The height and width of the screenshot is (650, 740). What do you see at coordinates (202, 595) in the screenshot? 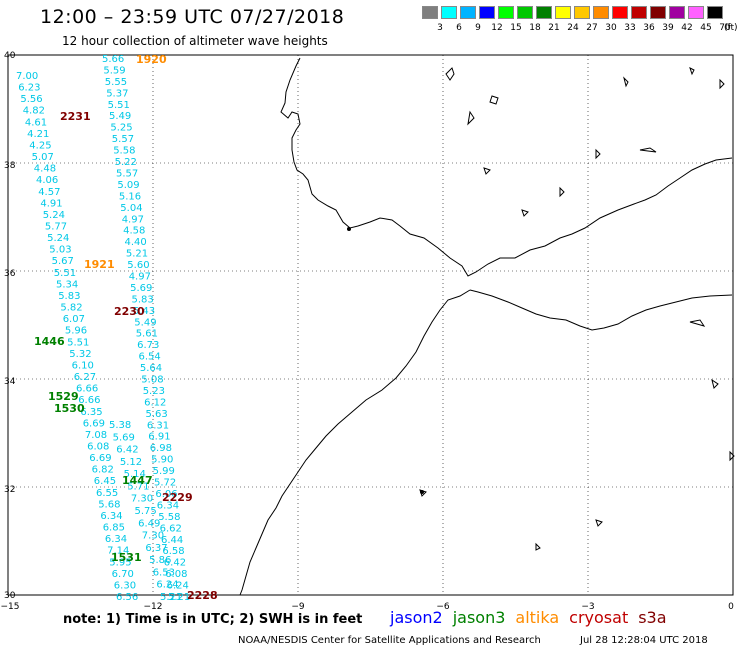
I see `pass-time-label: 2228` at bounding box center [202, 595].